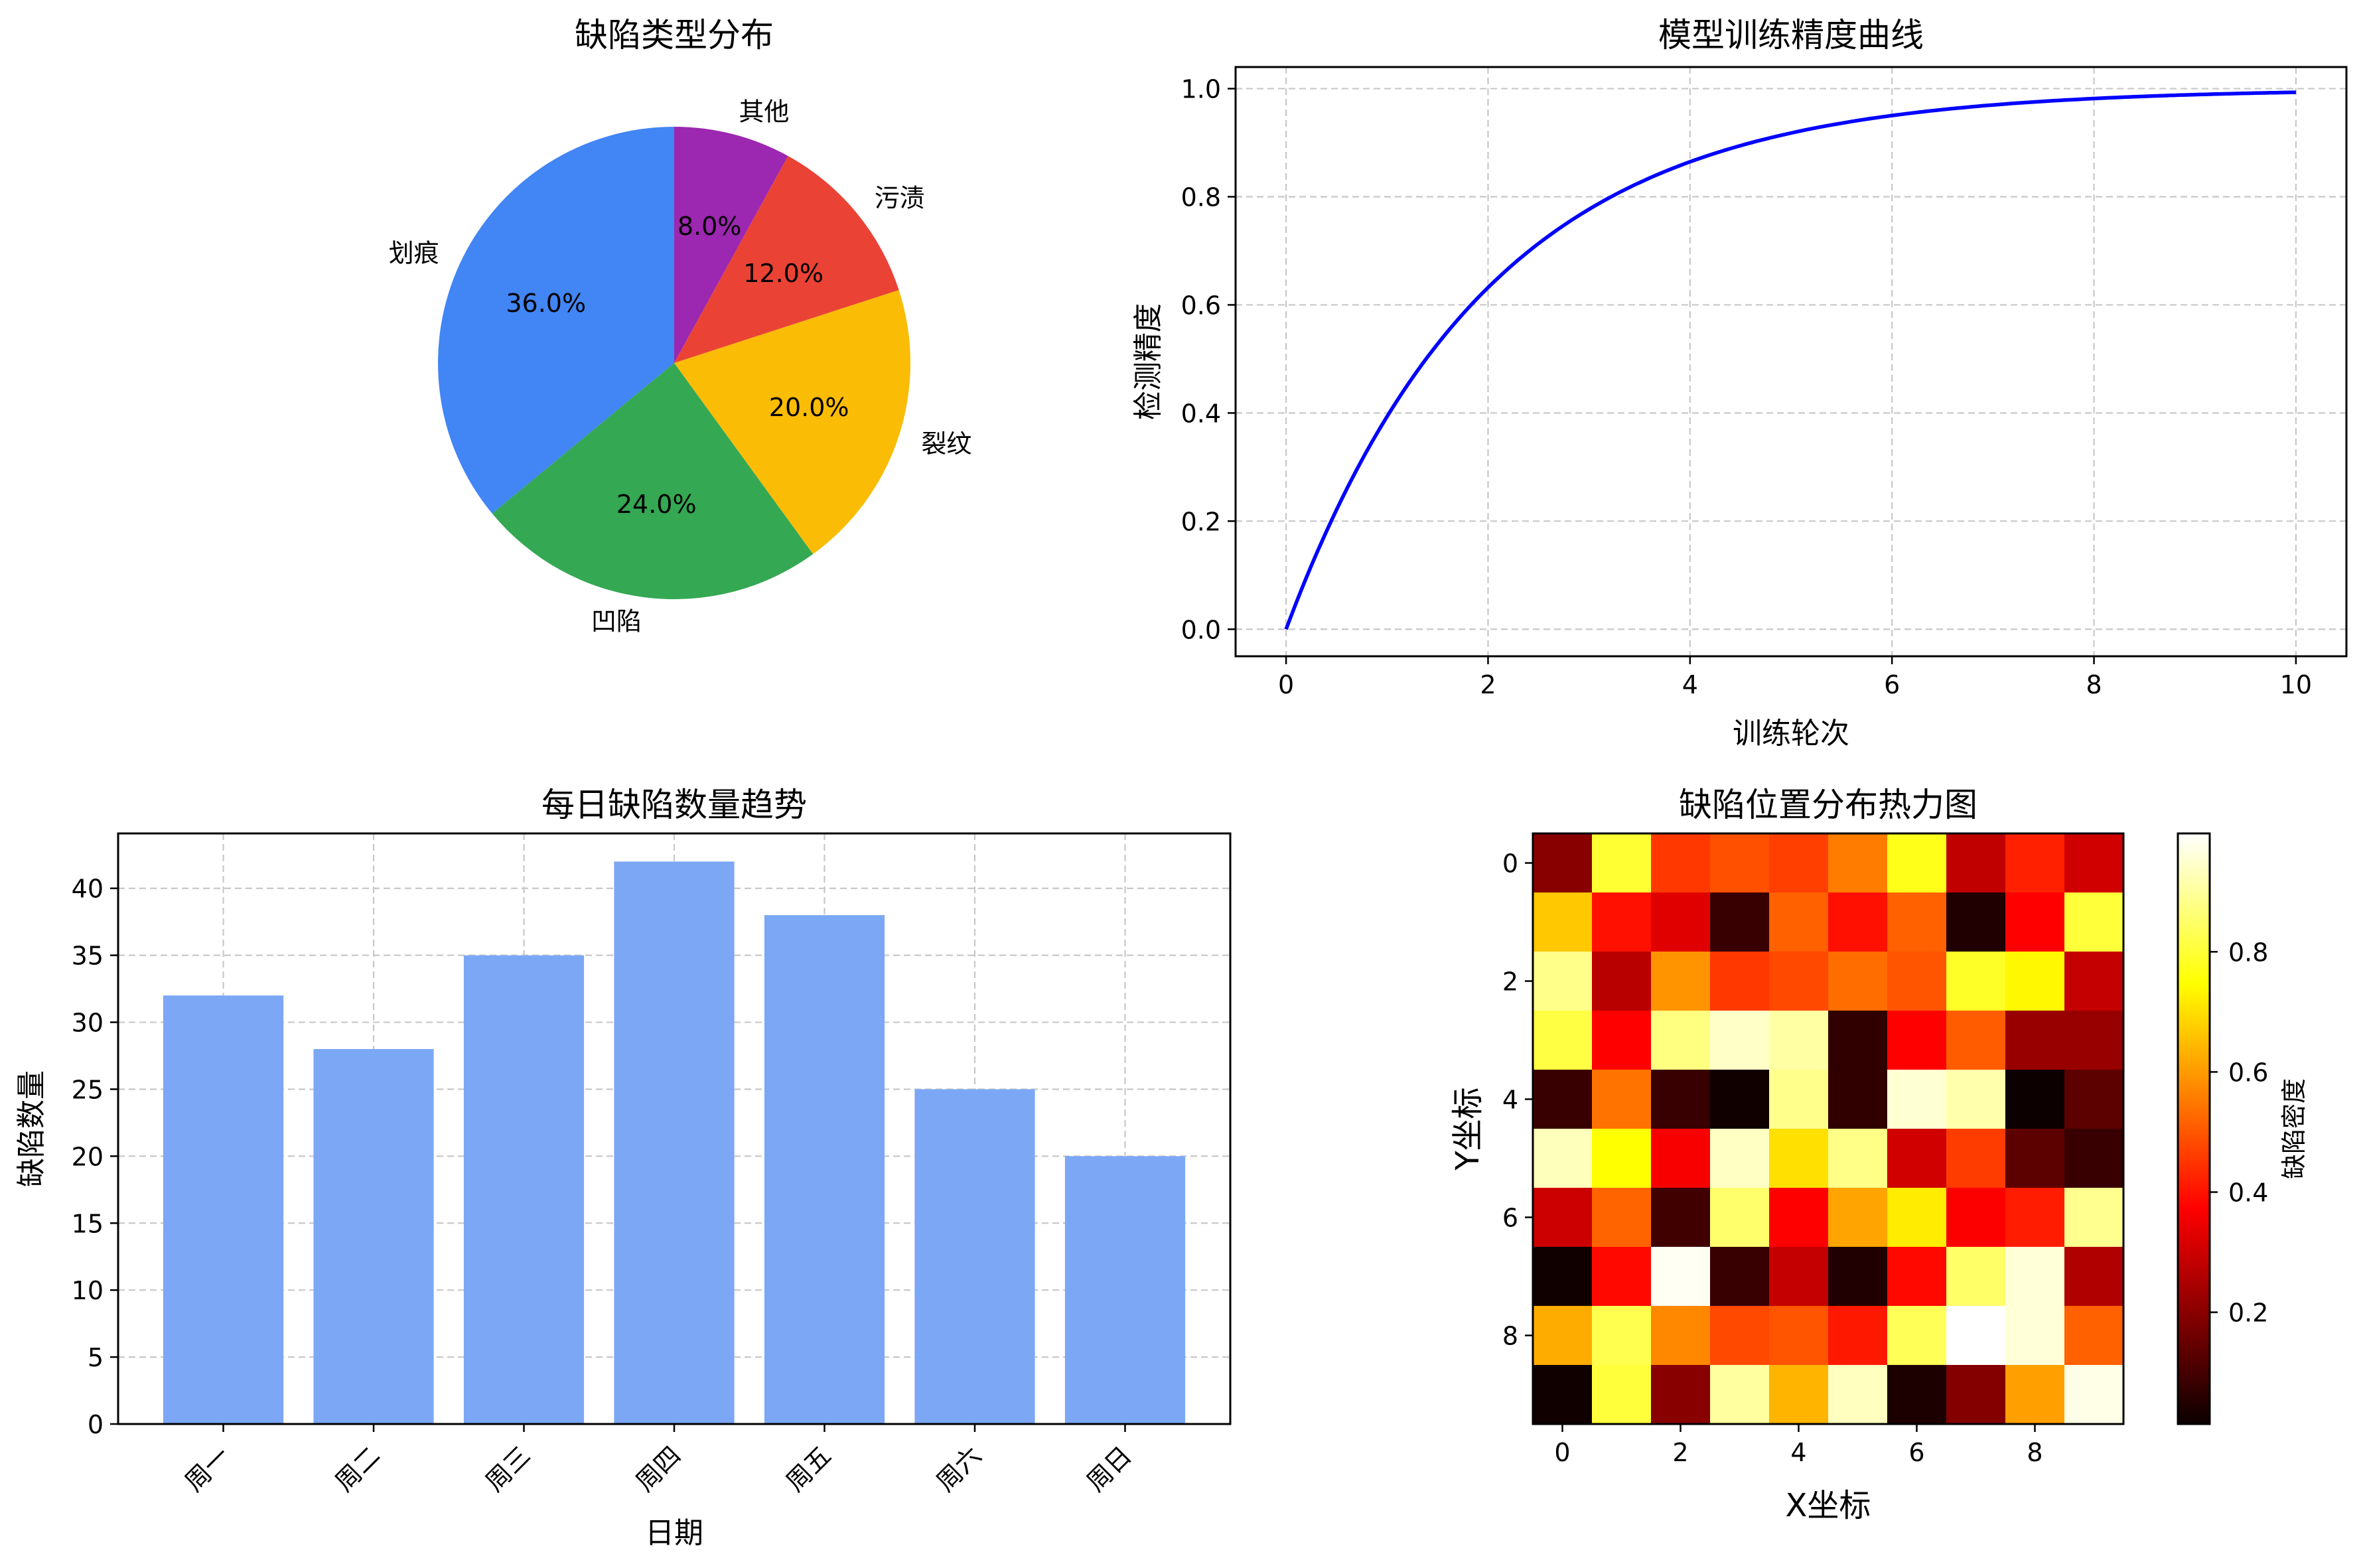  I want to click on heatmap-ticks: 0 2 4 6 8 0 2 4 6 8, so click(1772, 1158).